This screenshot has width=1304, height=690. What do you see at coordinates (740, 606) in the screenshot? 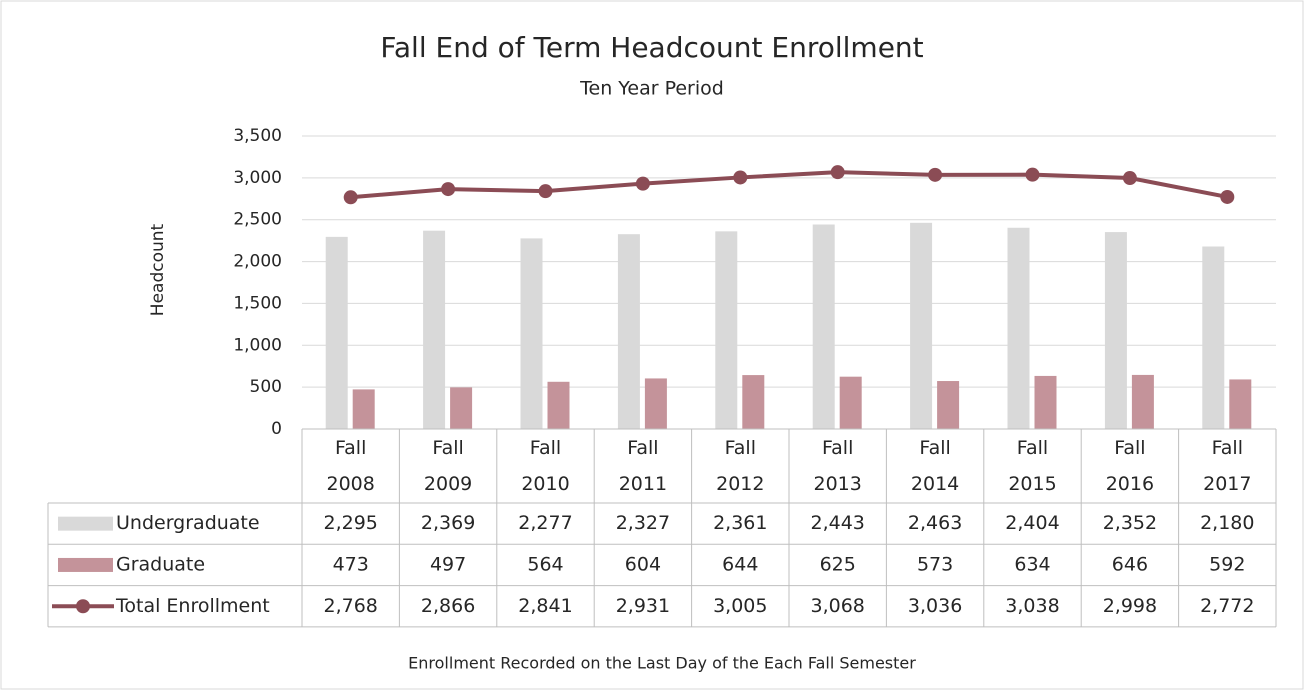
I see `data-label: 3,005` at bounding box center [740, 606].